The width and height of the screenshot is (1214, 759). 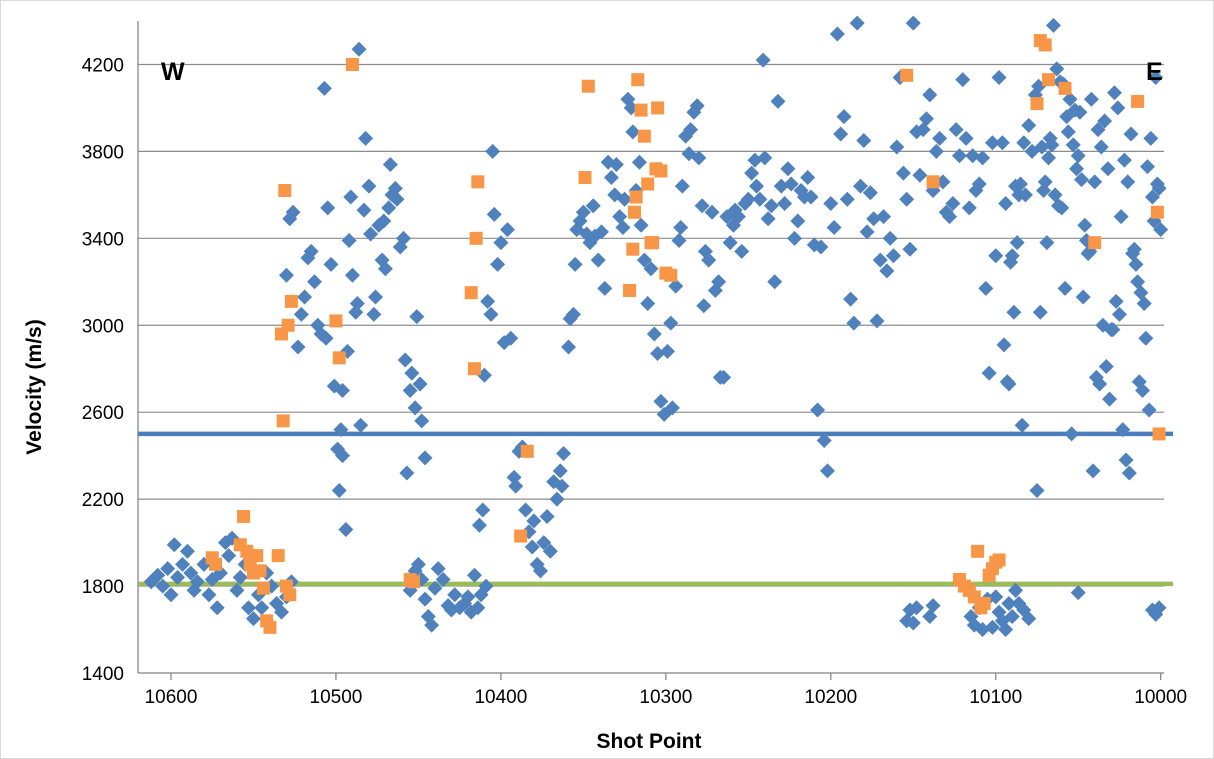 What do you see at coordinates (665, 697) in the screenshot?
I see `x-tick-label: 10300` at bounding box center [665, 697].